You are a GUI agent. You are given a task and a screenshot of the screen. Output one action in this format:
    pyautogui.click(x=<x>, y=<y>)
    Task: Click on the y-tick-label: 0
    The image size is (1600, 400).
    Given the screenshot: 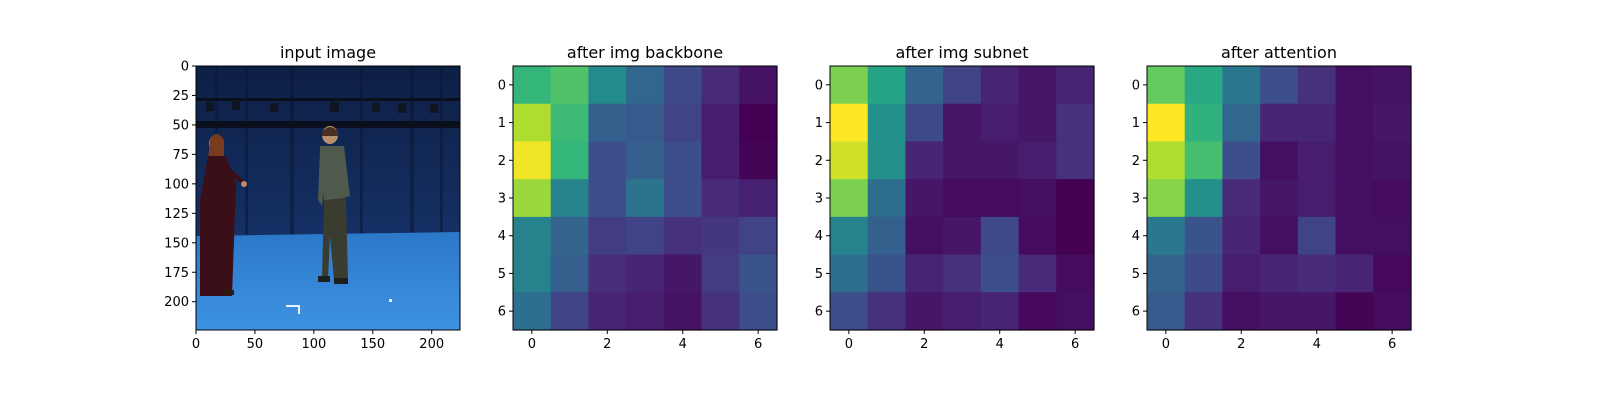 What is the action you would take?
    pyautogui.click(x=1136, y=85)
    